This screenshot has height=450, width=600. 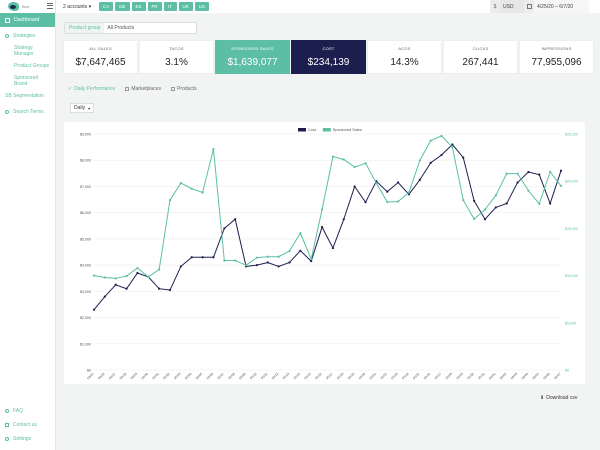 I want to click on x-tick-label: 06/05, so click(x=536, y=376).